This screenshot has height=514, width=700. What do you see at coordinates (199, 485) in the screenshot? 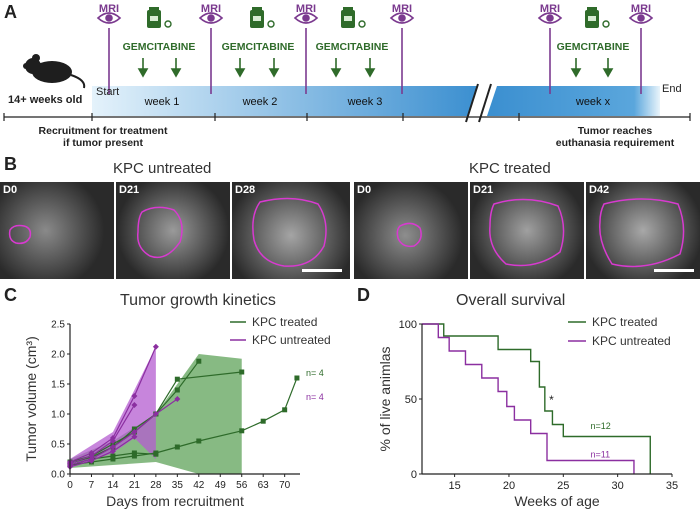
I see `x-tick-label: 42` at bounding box center [199, 485].